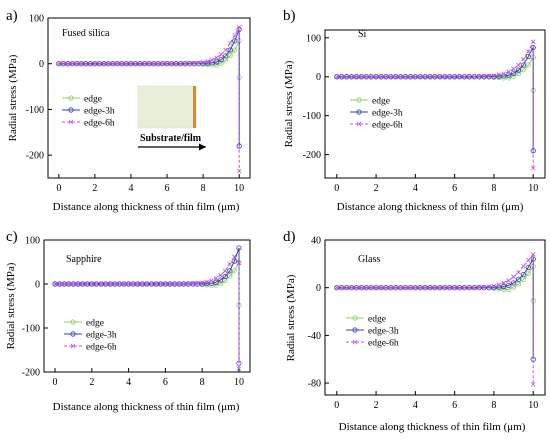  I want to click on series-line-edge-3h, so click(147, 305).